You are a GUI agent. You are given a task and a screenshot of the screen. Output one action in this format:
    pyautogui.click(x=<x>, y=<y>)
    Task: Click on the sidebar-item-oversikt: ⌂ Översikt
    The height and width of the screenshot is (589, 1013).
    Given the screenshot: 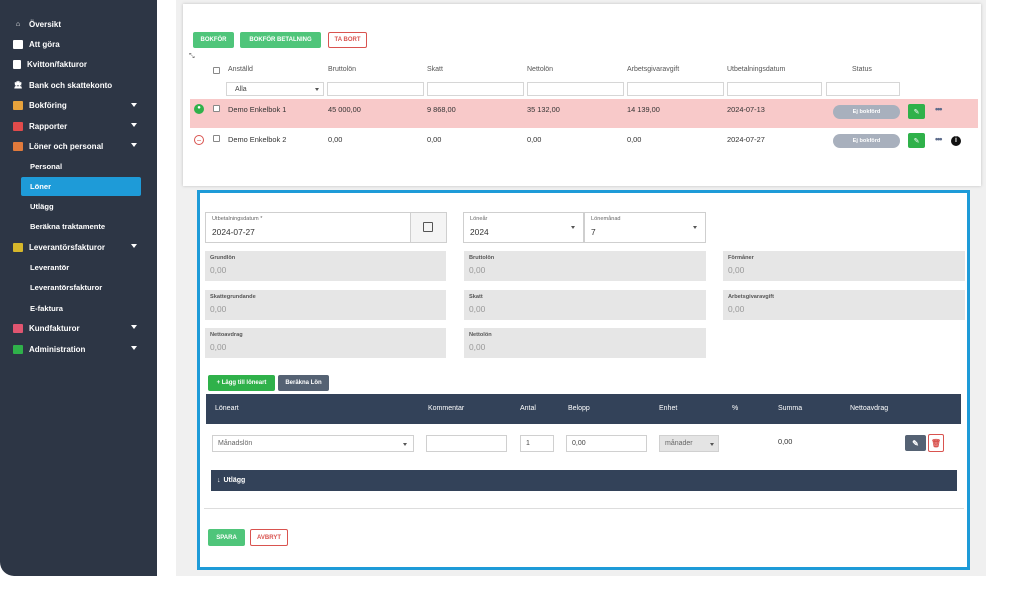 What is the action you would take?
    pyautogui.click(x=78, y=24)
    